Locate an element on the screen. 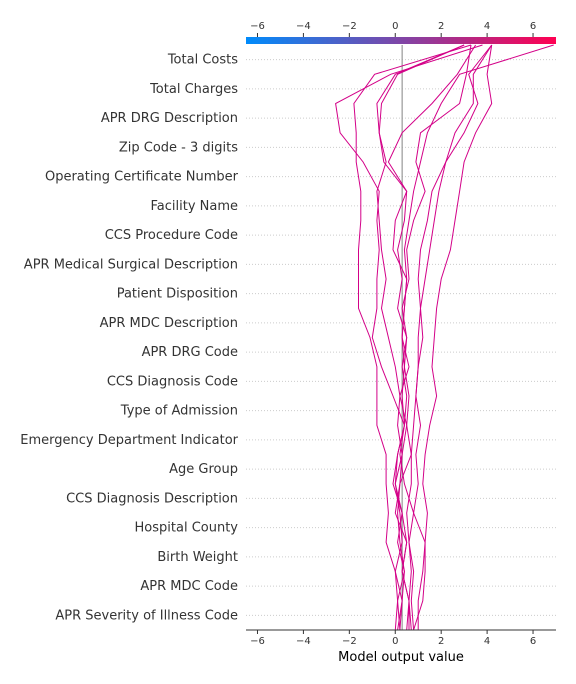 The image size is (576, 684). top-x-axis: −6 −4 −2 0 2 4 6 is located at coordinates (393, 29).